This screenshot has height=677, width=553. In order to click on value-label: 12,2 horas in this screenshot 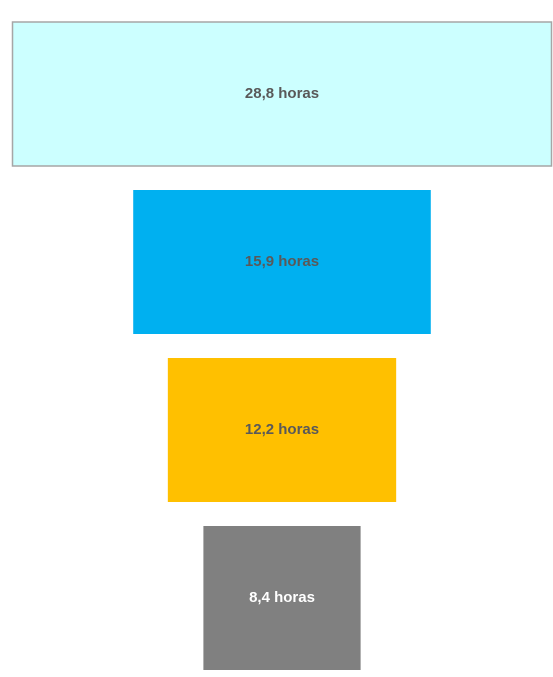, I will do `click(282, 429)`.